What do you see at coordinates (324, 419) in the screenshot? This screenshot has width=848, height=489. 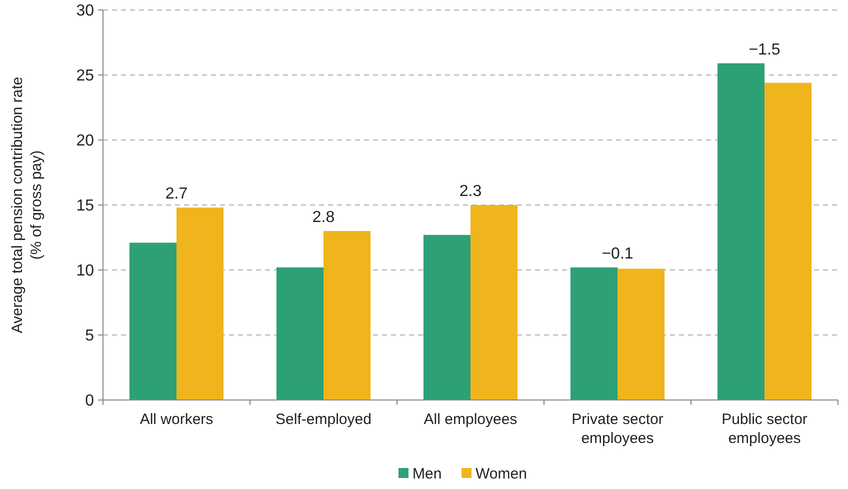 I see `x-tick-label: Self-employed` at bounding box center [324, 419].